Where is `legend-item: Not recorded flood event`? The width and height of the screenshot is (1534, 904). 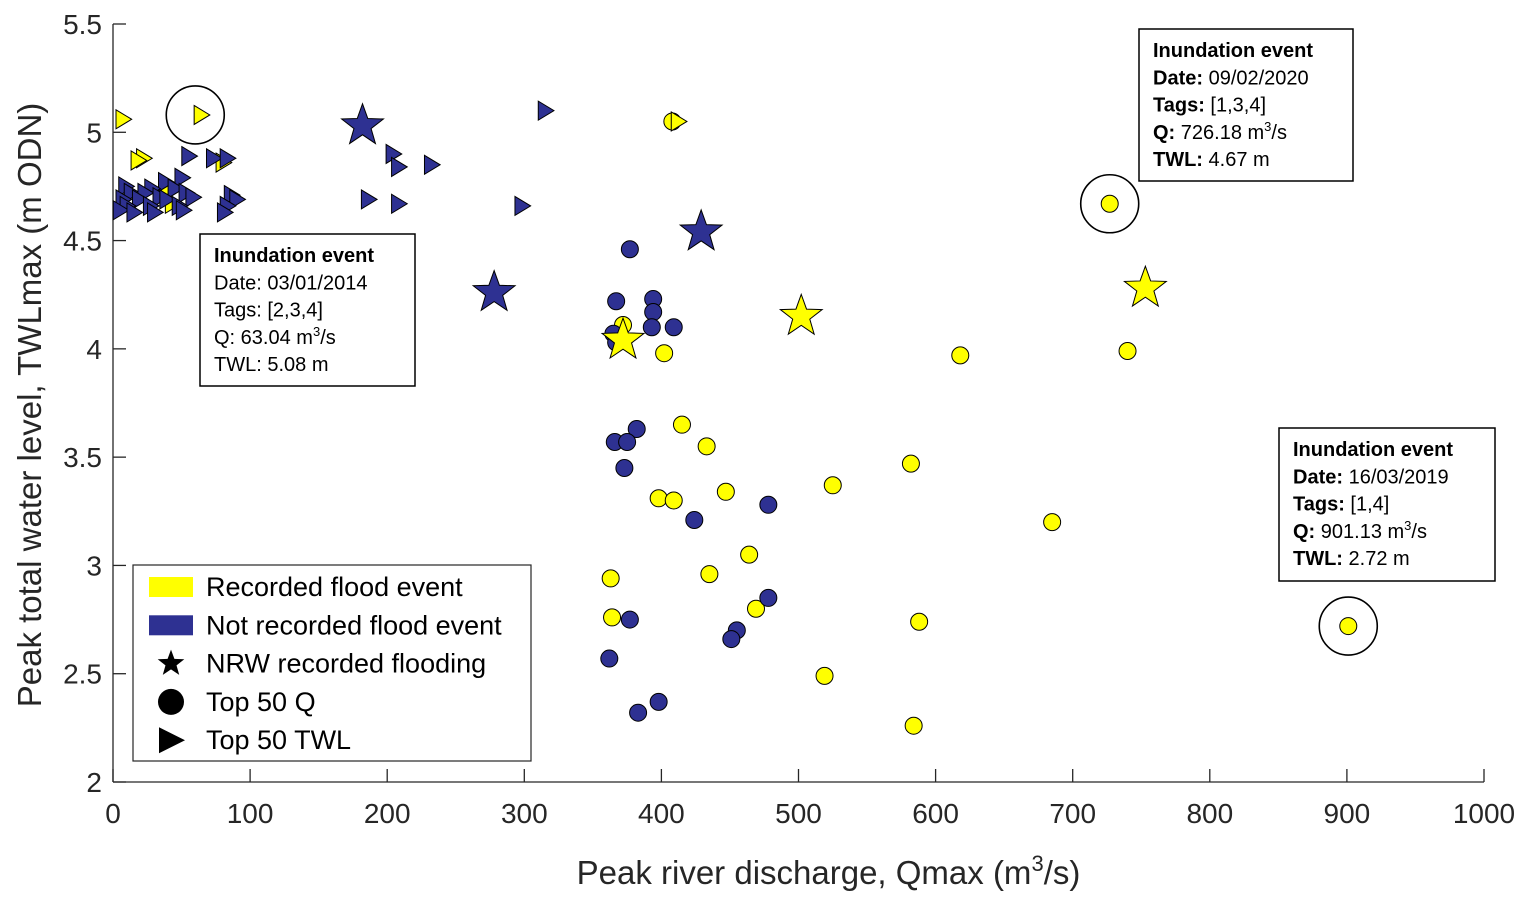 legend-item: Not recorded flood event is located at coordinates (325, 625).